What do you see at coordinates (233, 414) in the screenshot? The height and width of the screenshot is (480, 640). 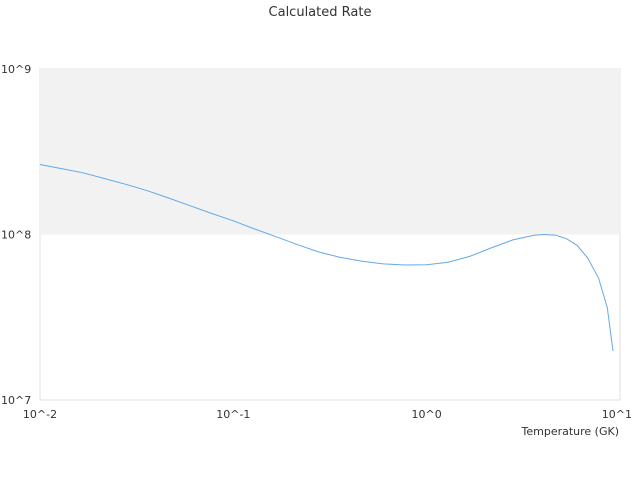 I see `x-tick-label: 10^-1` at bounding box center [233, 414].